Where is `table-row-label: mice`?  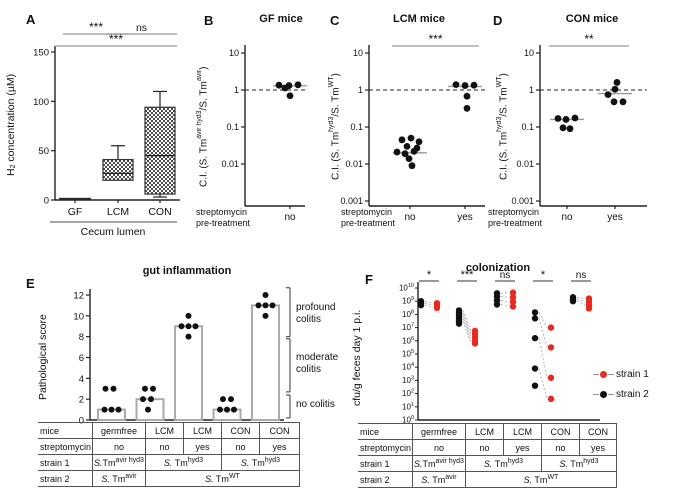 table-row-label: mice is located at coordinates (66, 430).